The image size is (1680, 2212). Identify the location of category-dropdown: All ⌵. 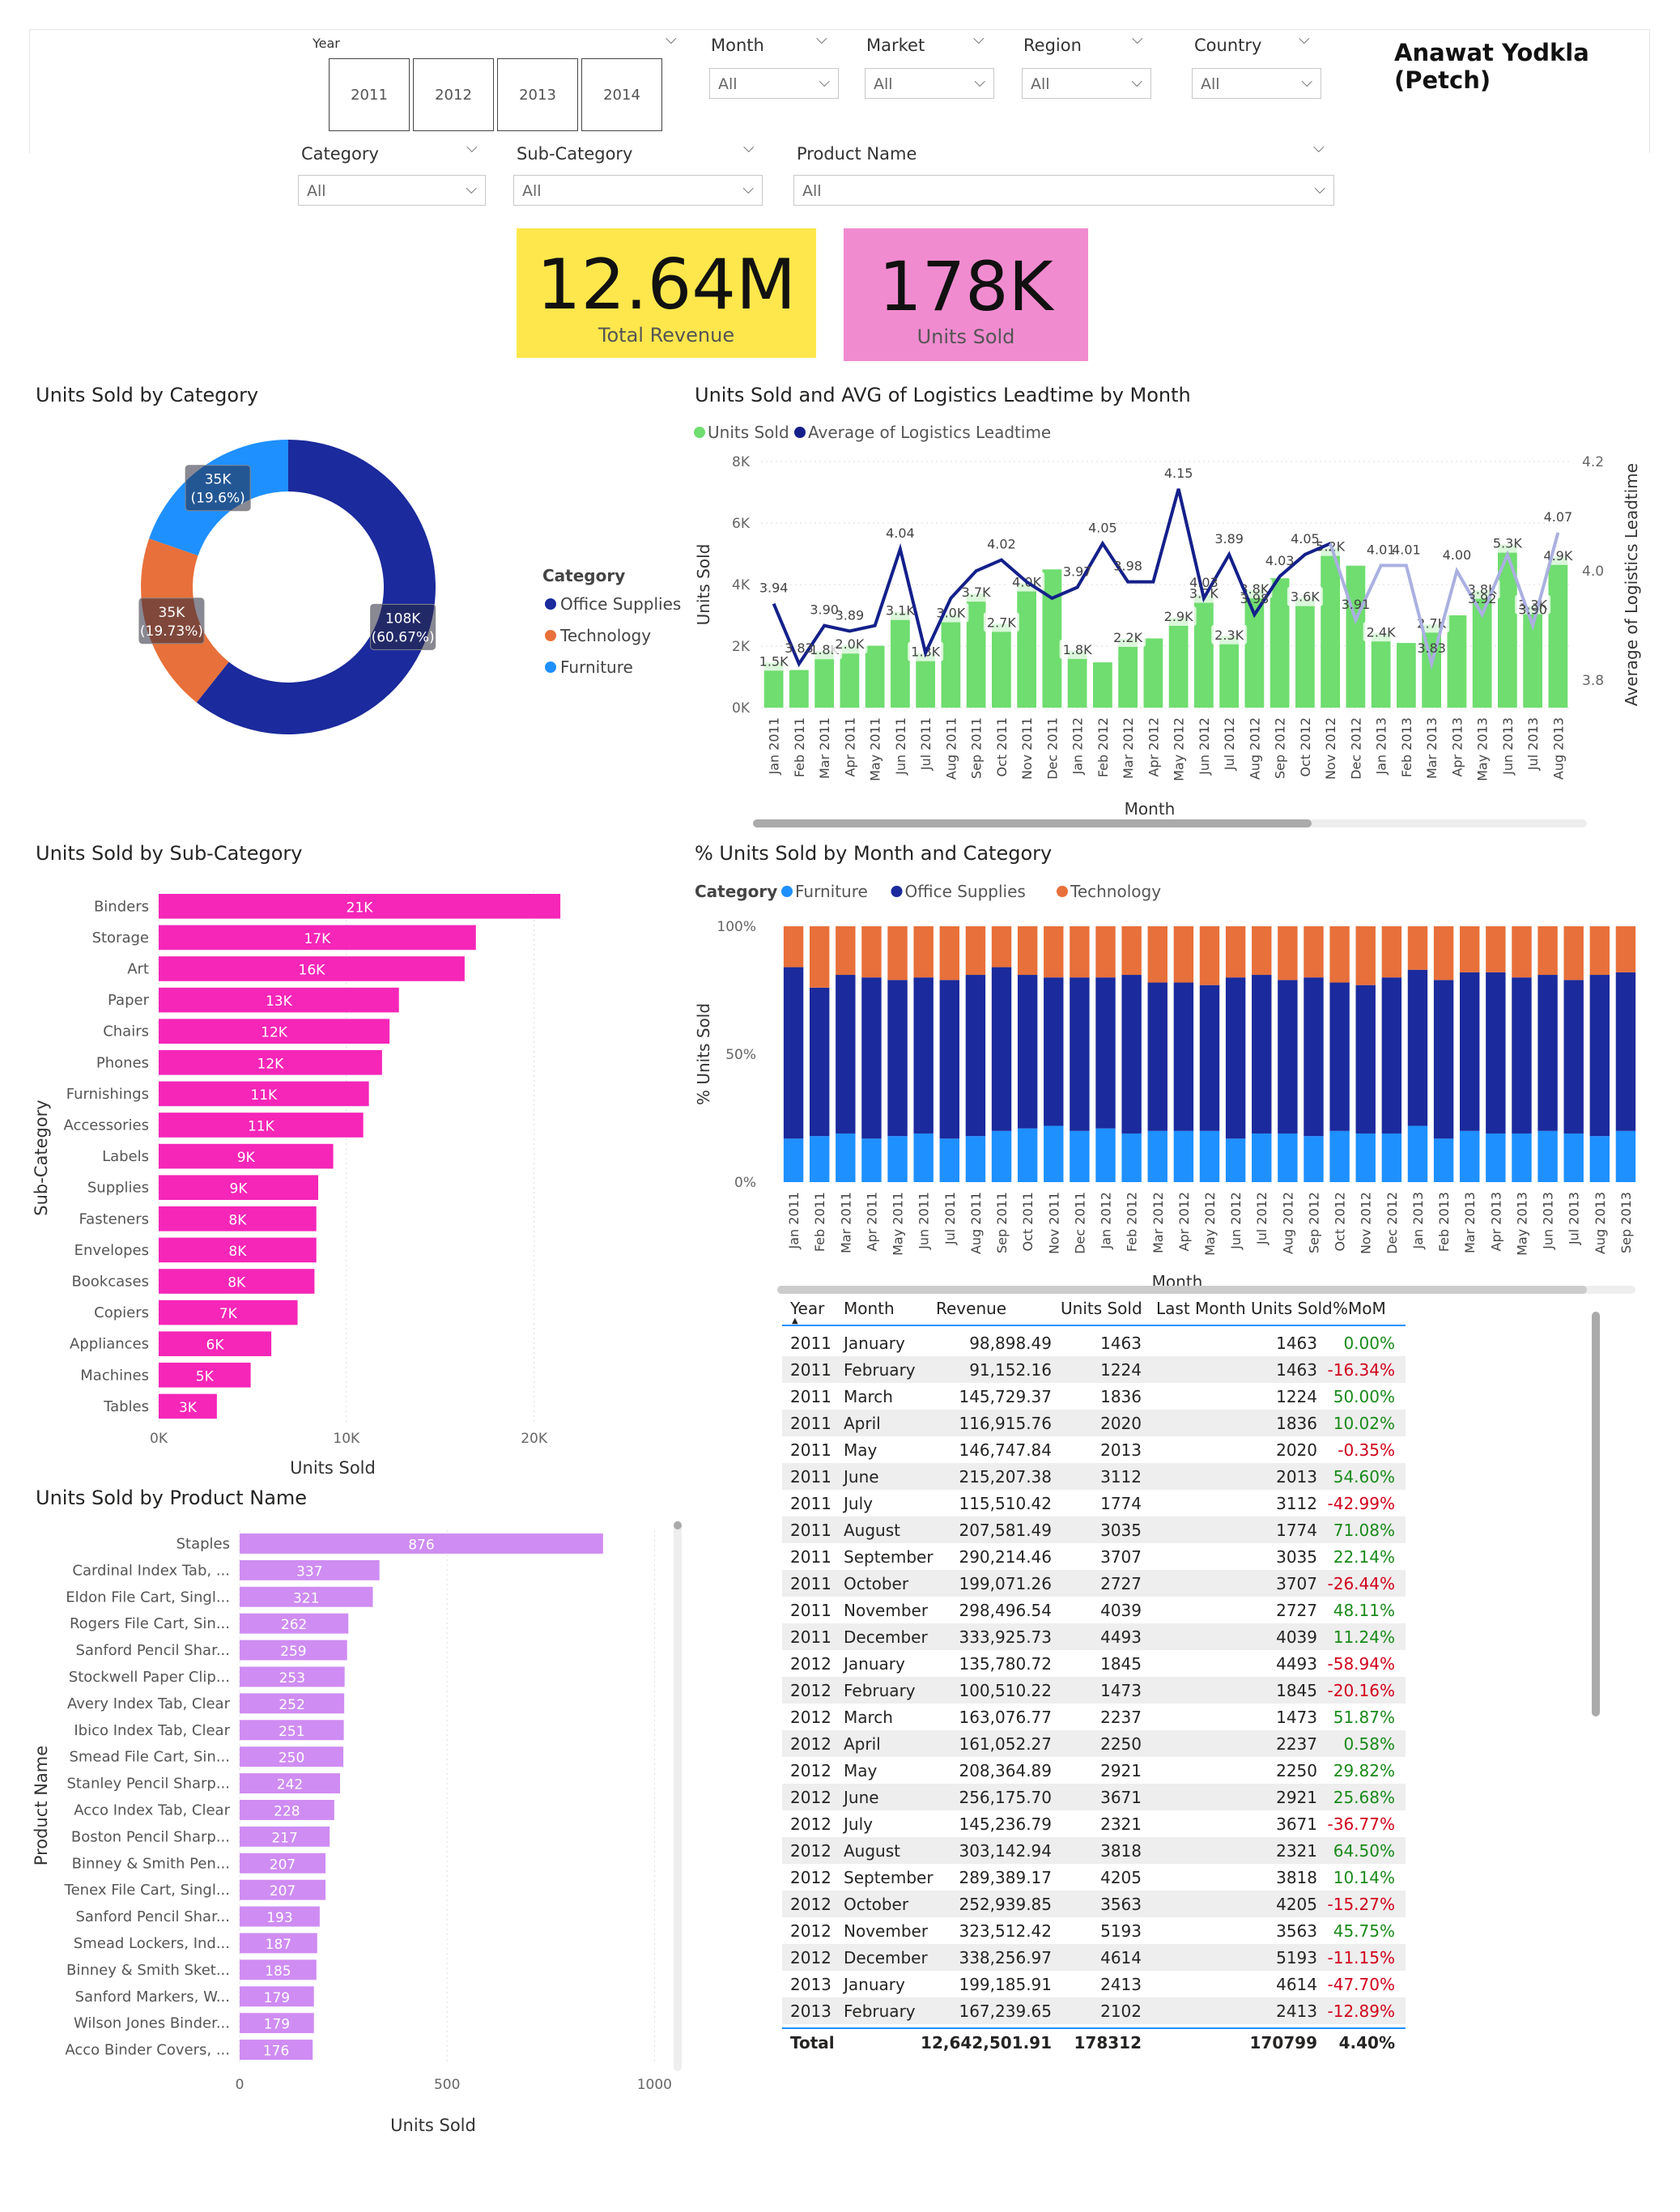
(392, 190).